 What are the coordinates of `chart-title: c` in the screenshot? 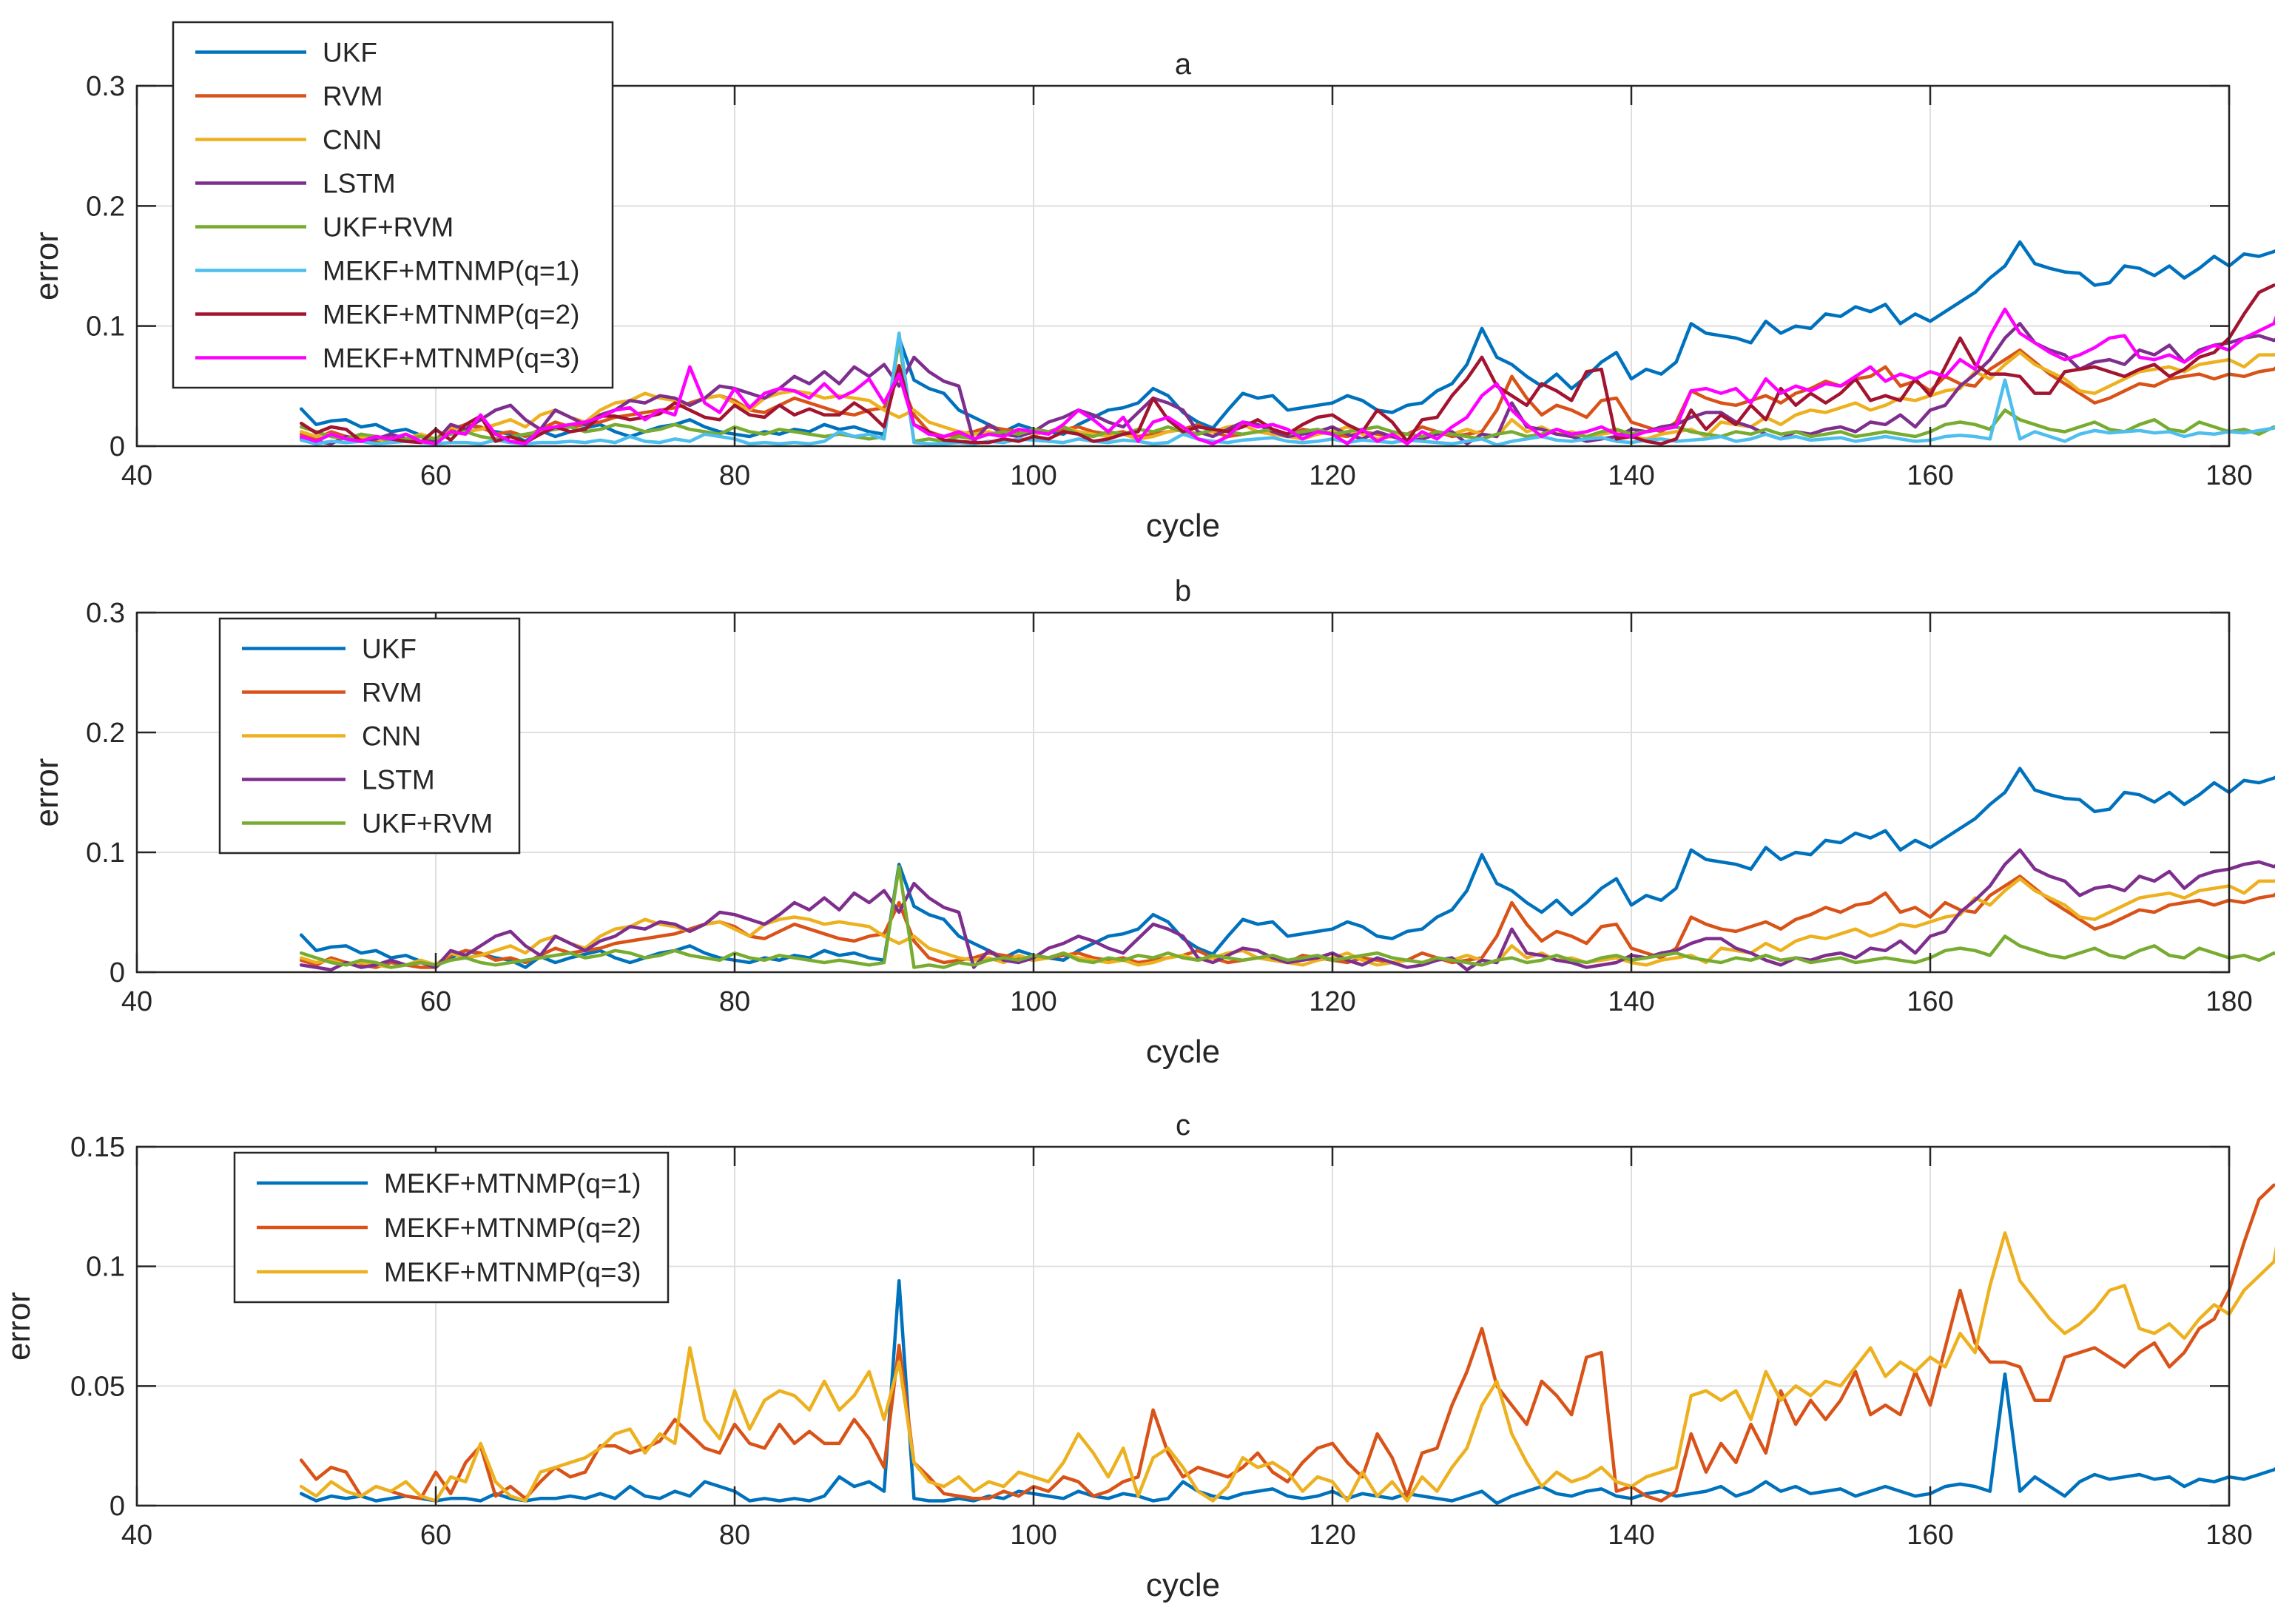 It's located at (1183, 1125).